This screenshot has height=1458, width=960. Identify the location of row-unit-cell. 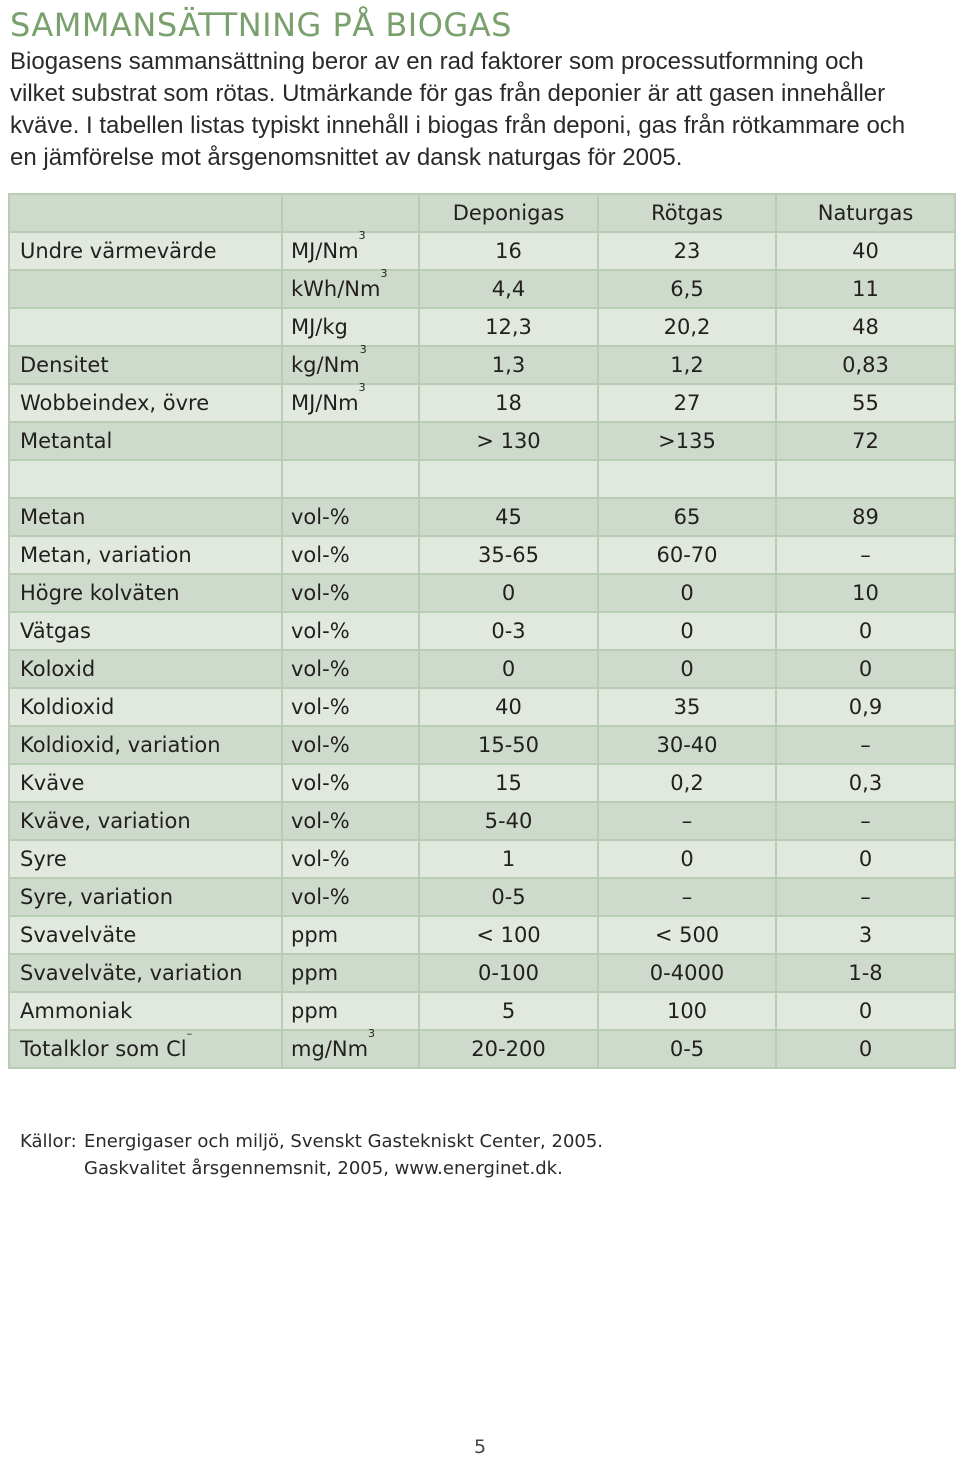
(350, 441).